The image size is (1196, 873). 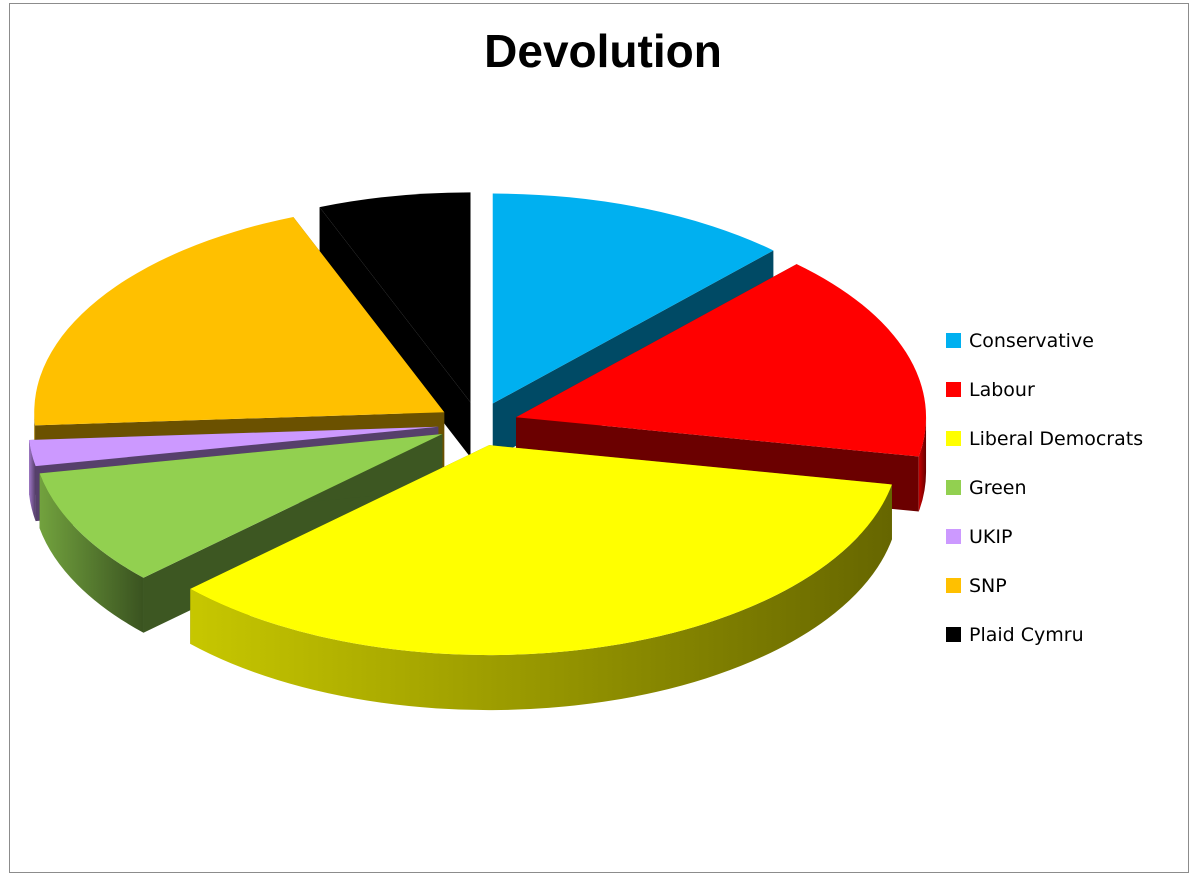 I want to click on legend-item-liberal-democrats: Liberal Democrats, so click(x=1044, y=438).